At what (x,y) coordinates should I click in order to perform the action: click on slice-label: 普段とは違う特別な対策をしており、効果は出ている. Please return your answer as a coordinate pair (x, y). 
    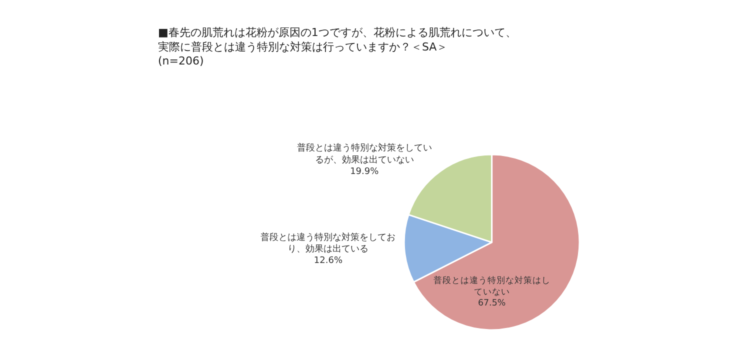
    Looking at the image, I should click on (328, 243).